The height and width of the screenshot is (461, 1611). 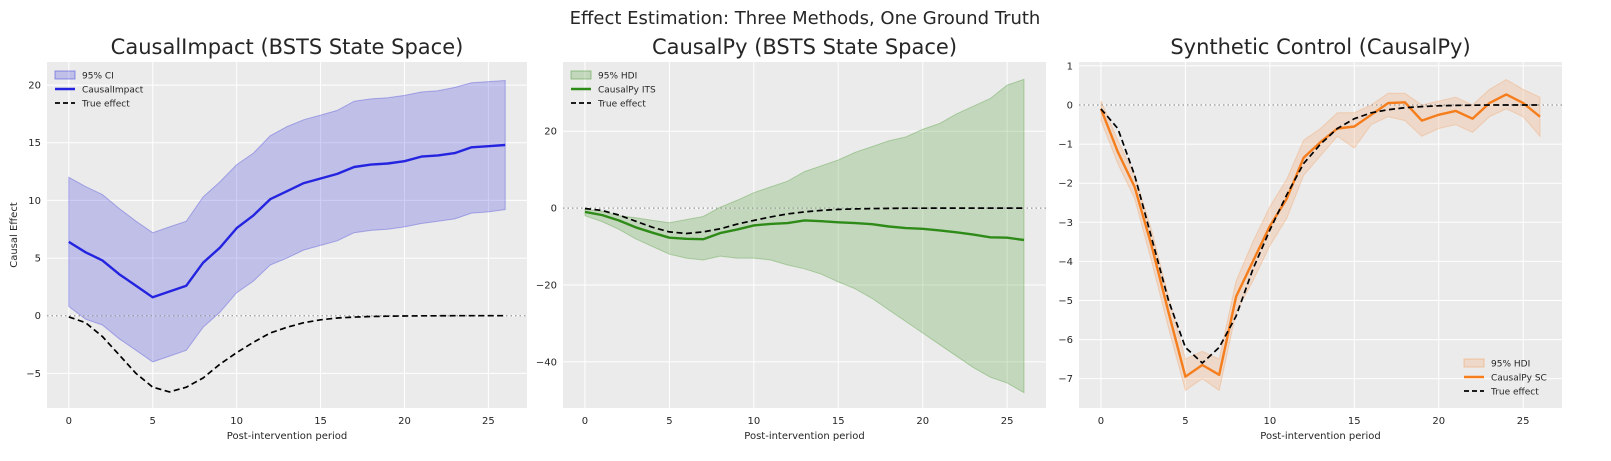 I want to click on y-tick-label: −4, so click(x=1065, y=262).